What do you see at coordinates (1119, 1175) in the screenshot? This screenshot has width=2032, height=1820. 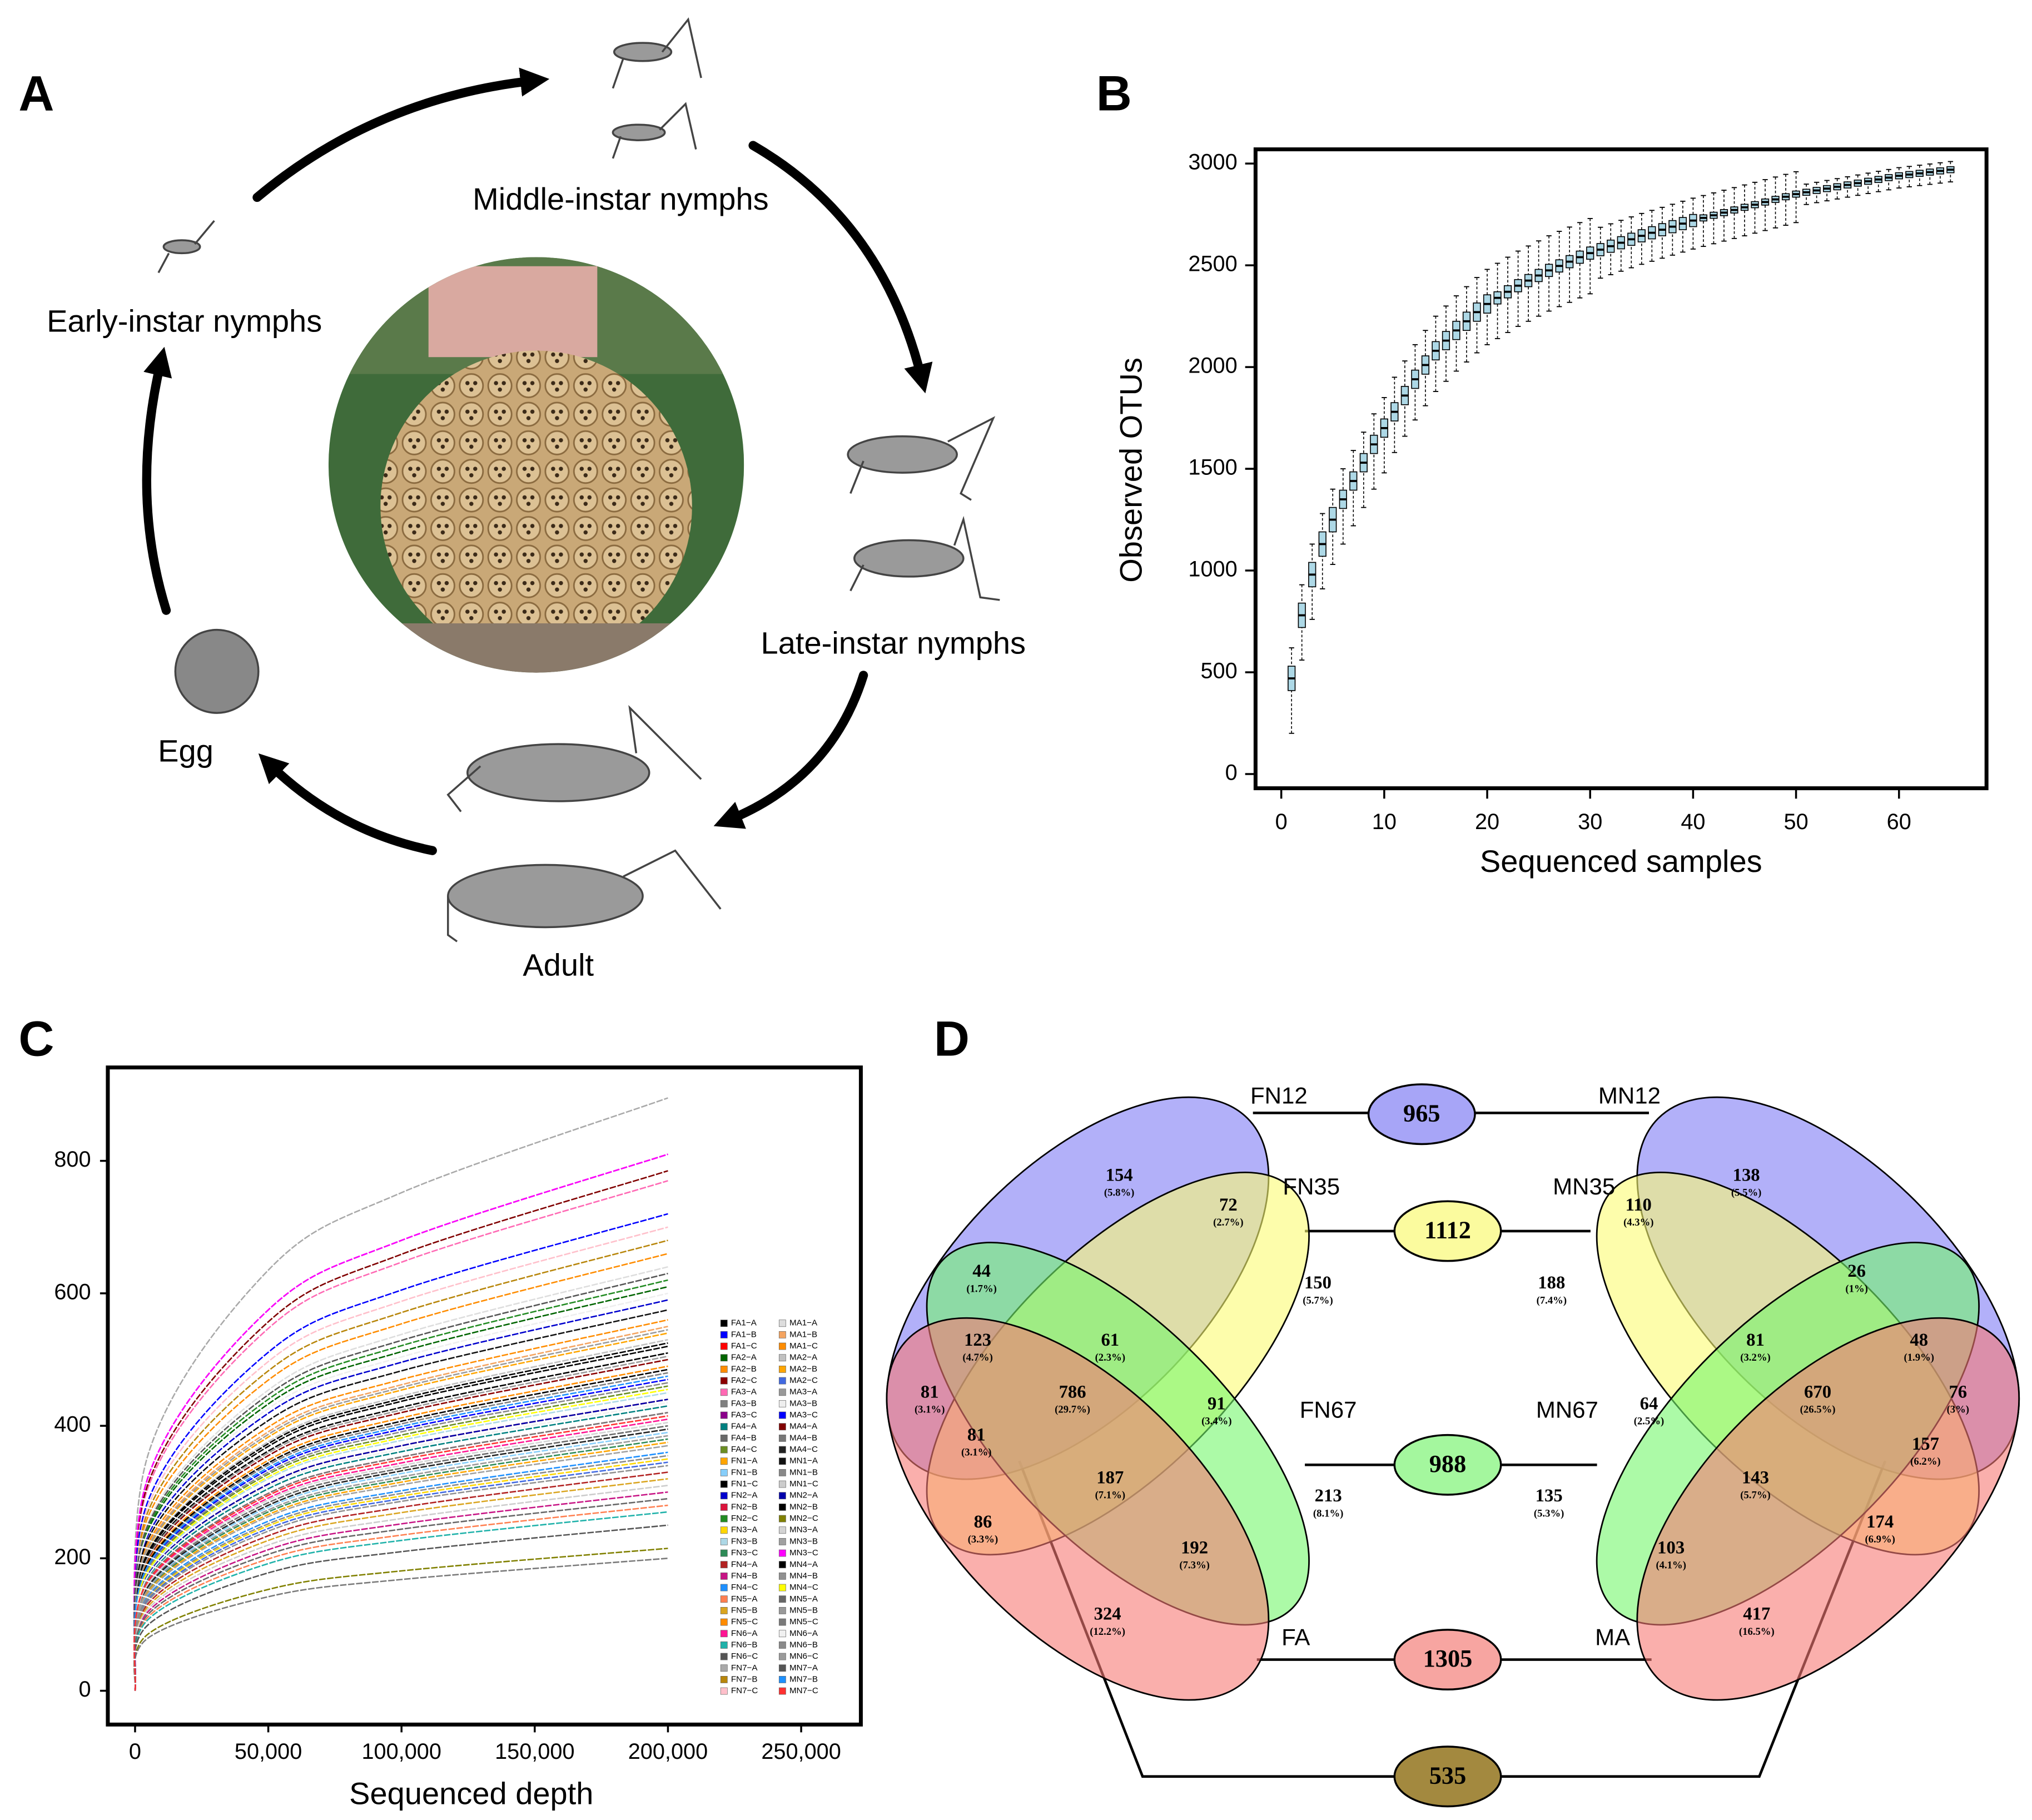 I see `region-count: 154` at bounding box center [1119, 1175].